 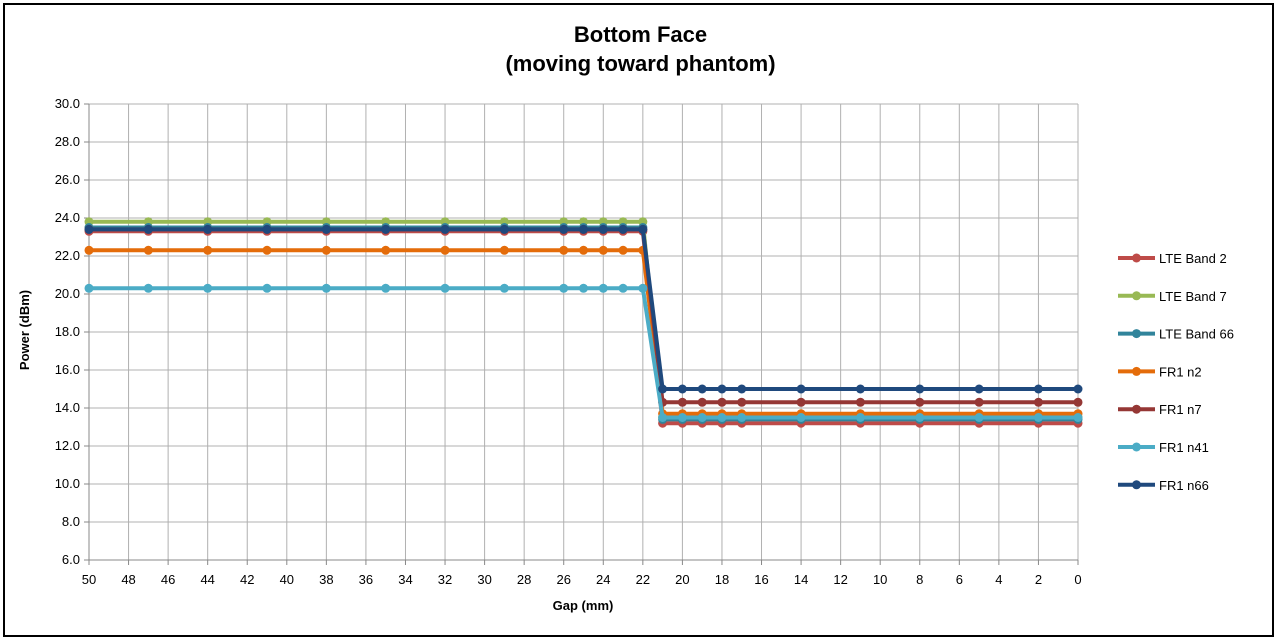 I want to click on chart-subtitle: (moving toward phantom), so click(x=640, y=63).